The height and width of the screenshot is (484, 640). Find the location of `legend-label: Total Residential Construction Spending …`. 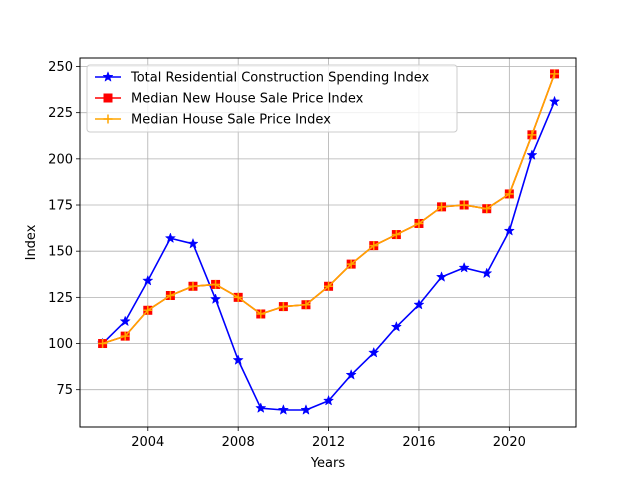

legend-label: Total Residential Construction Spending … is located at coordinates (279, 78).